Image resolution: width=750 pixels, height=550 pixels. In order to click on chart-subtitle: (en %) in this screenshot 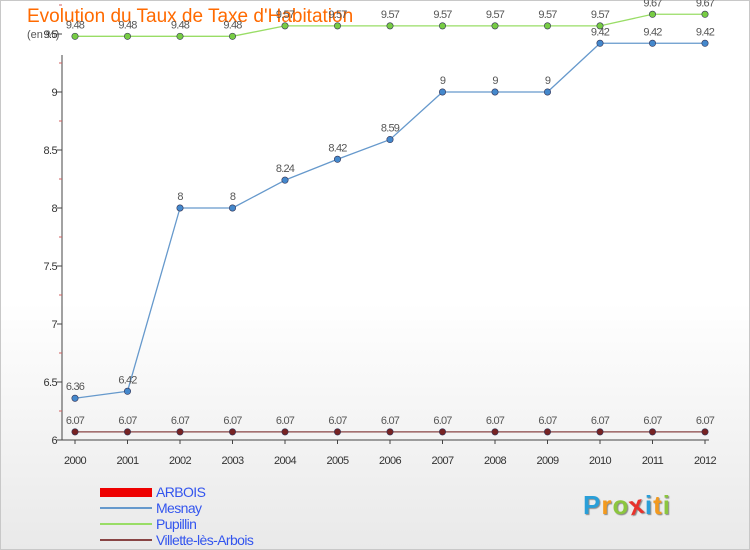, I will do `click(43, 35)`.